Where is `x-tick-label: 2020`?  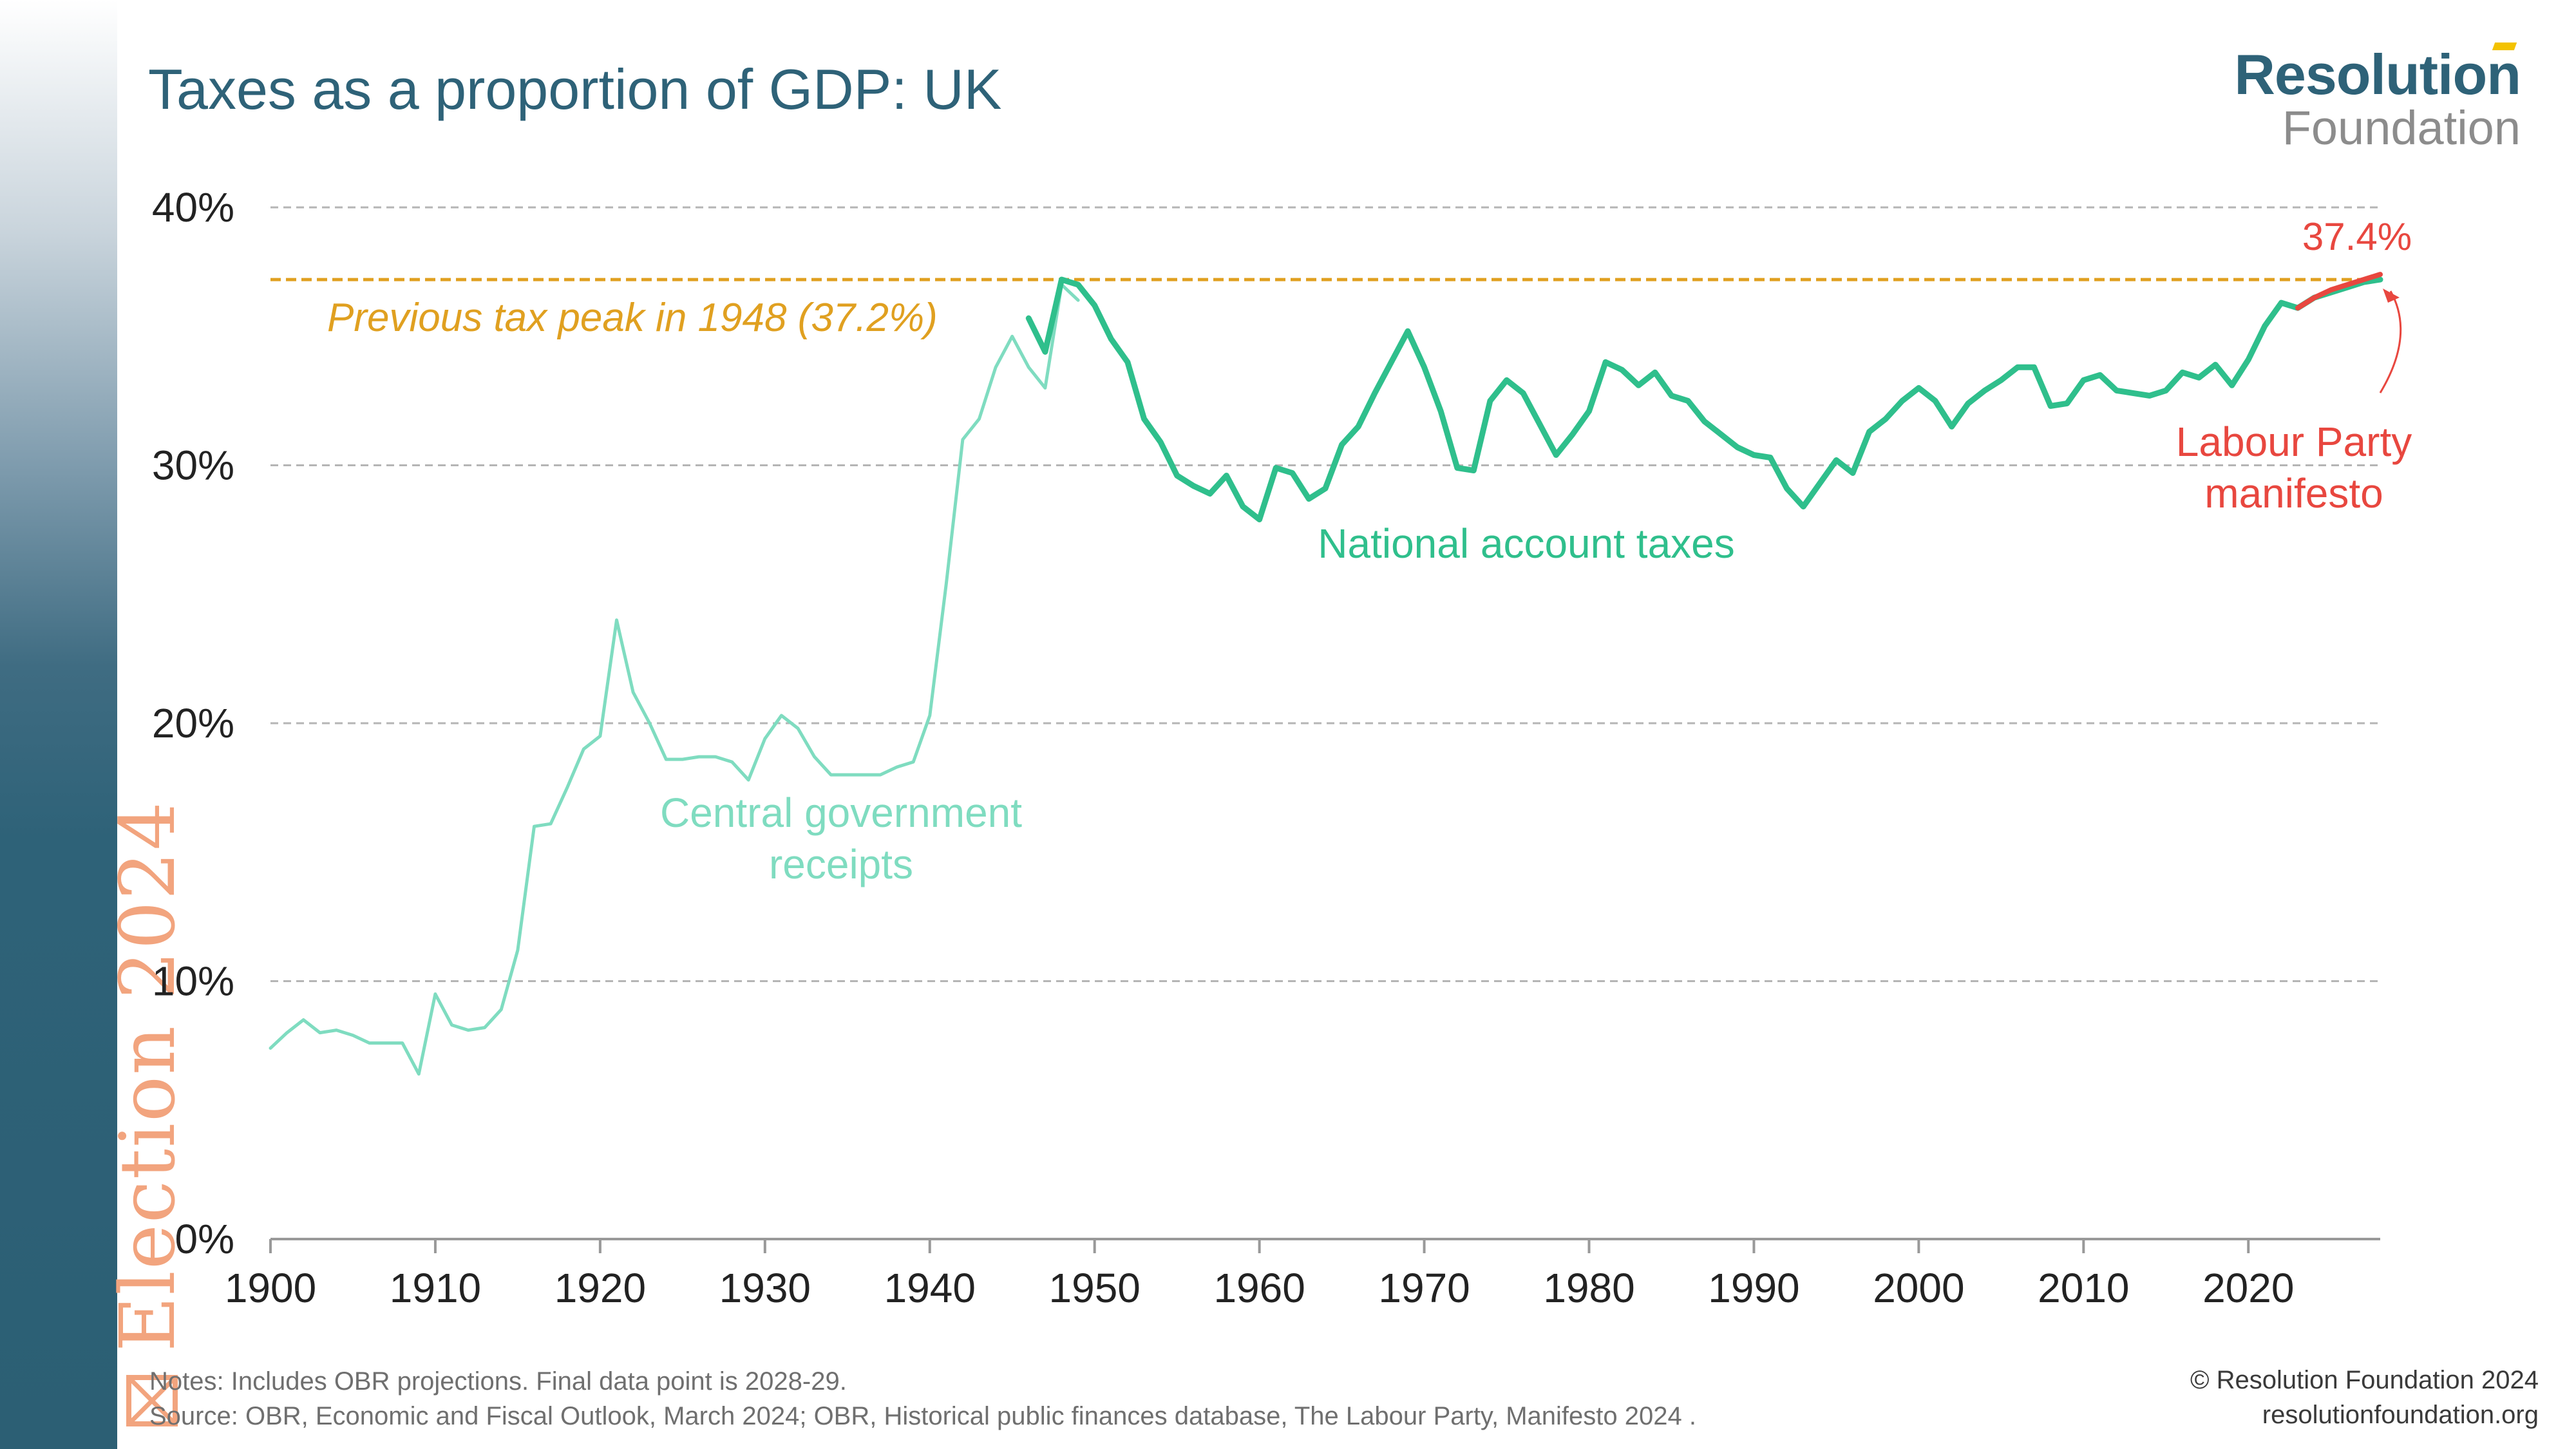
x-tick-label: 2020 is located at coordinates (2248, 1288).